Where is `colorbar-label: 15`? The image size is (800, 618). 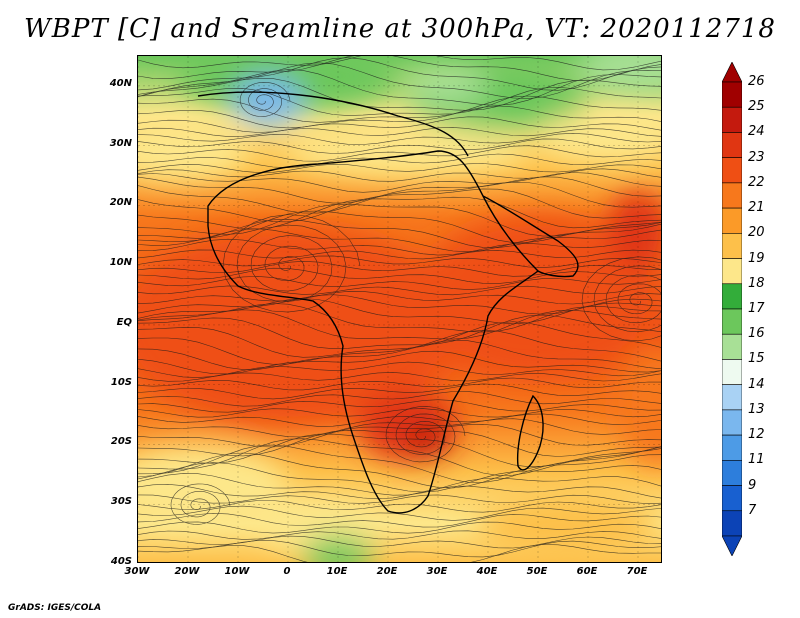
colorbar-label: 15 is located at coordinates (756, 359).